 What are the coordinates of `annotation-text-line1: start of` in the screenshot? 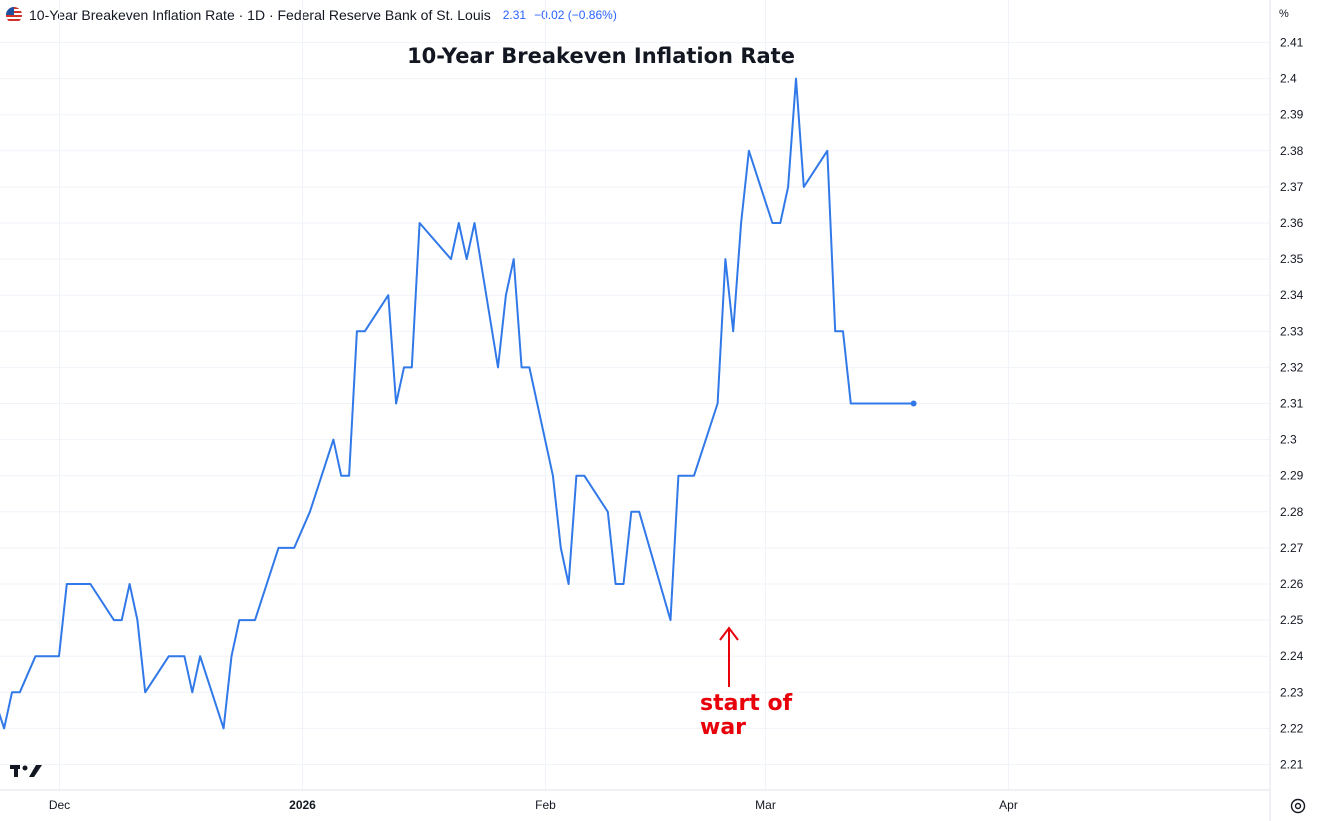 It's located at (746, 703).